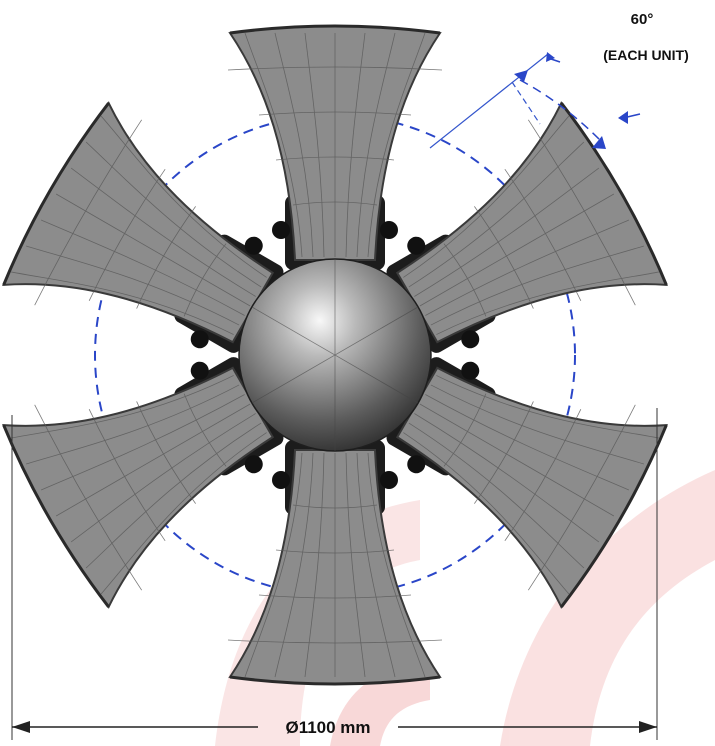 The height and width of the screenshot is (746, 715). Describe the element at coordinates (648, 727) in the screenshot. I see `dimension-arrow-right` at that location.